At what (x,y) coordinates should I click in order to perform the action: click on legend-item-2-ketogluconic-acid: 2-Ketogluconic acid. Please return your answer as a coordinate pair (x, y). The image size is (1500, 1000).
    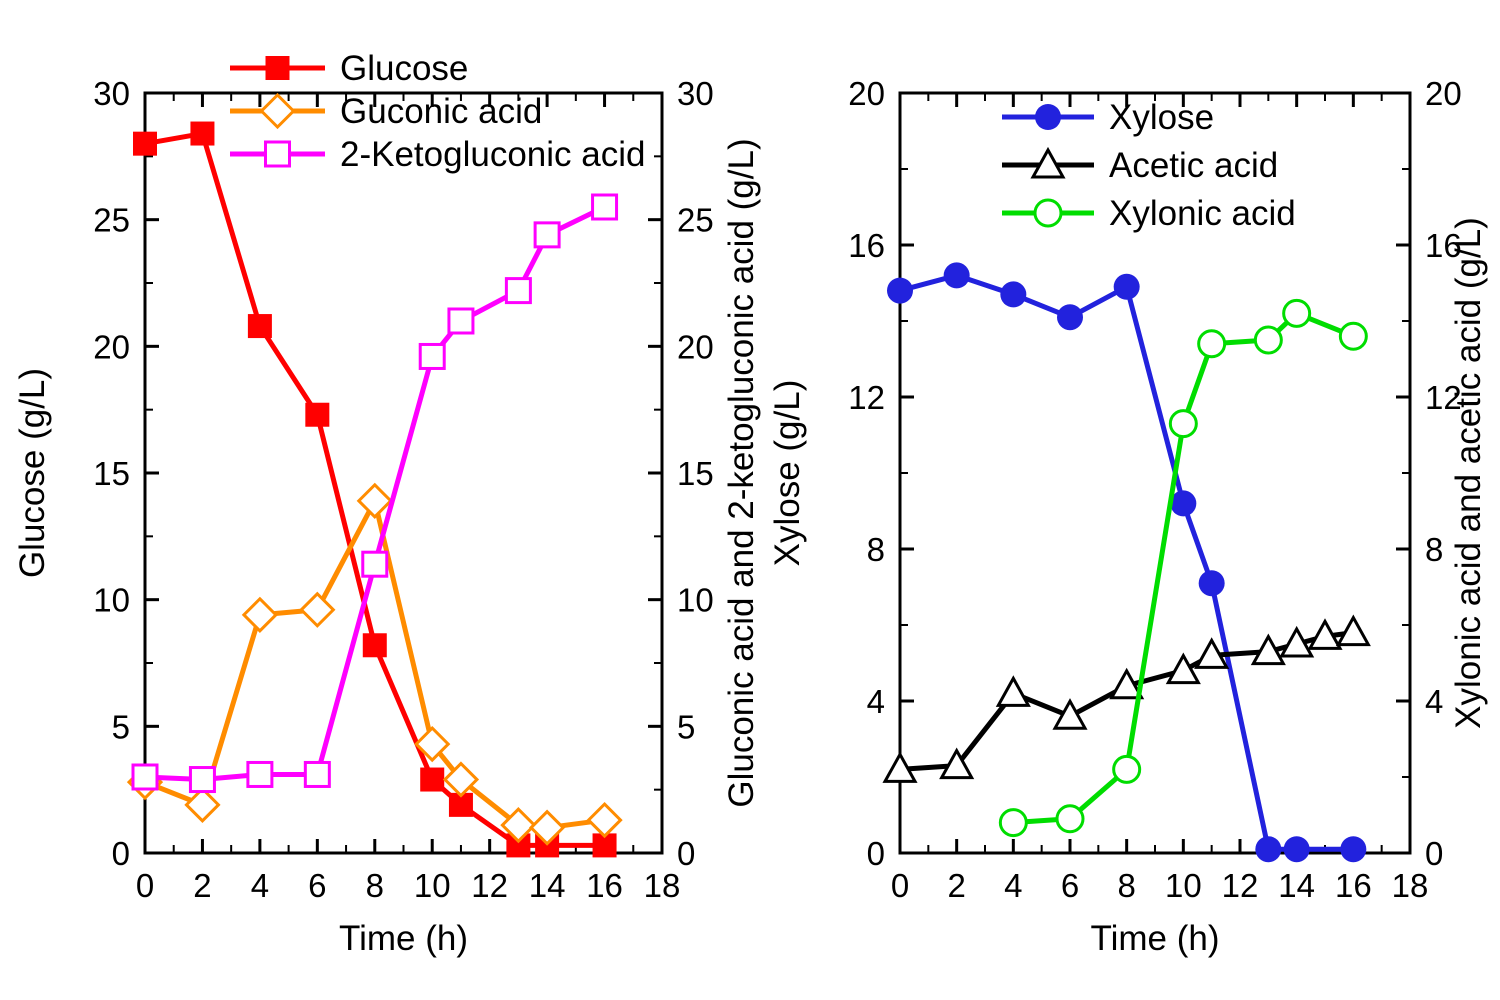
    Looking at the image, I should click on (437, 154).